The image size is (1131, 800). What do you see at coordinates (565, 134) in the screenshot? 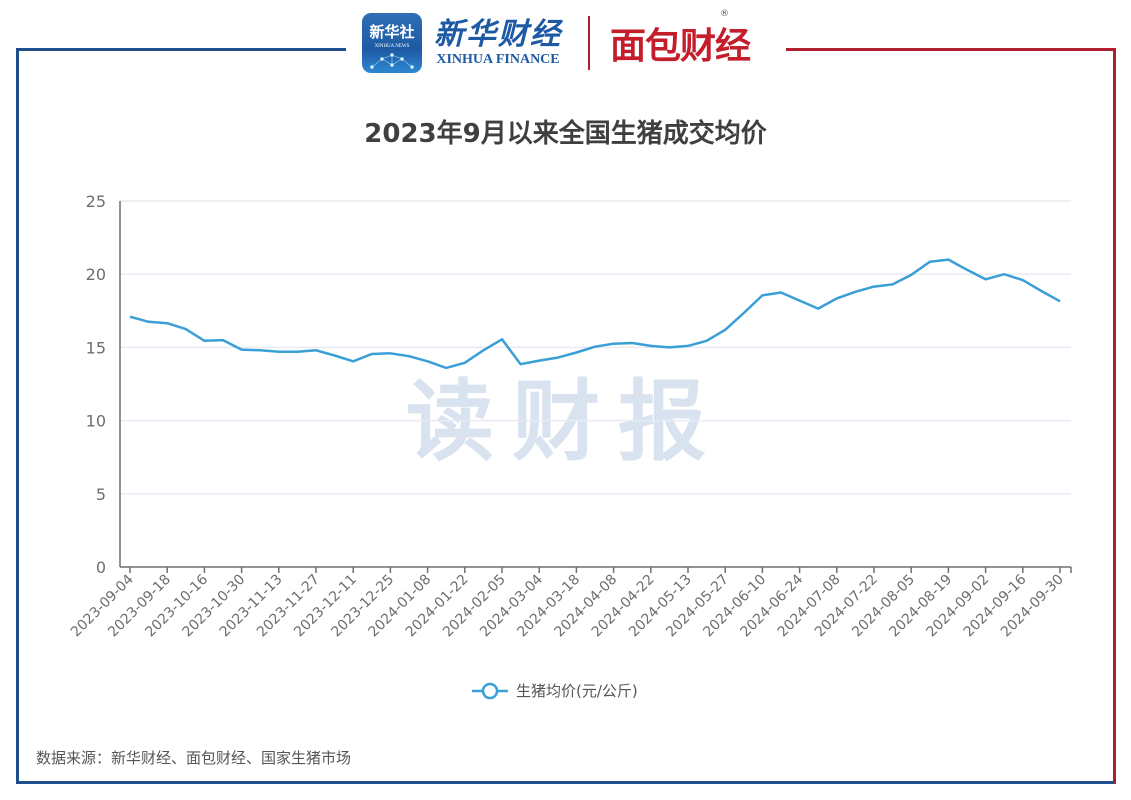
I see `chart-title: 2023年9月以来全国生猪成交均价` at bounding box center [565, 134].